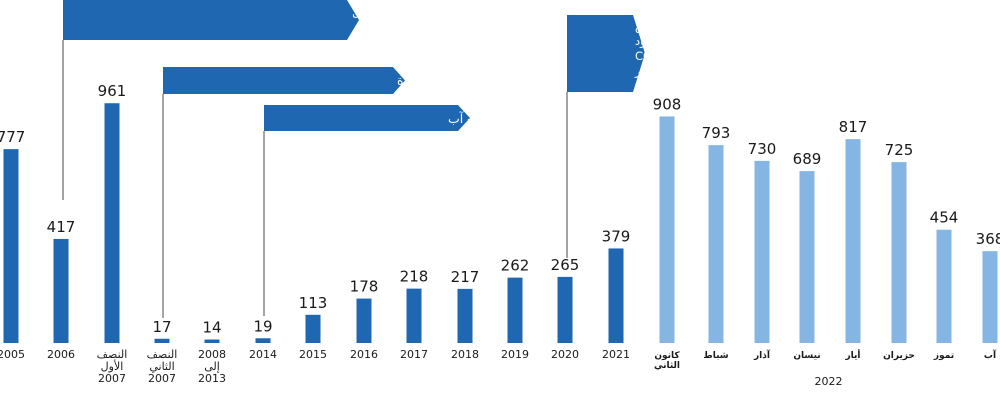  I want to click on group-label-2022: 2022, so click(829, 381).